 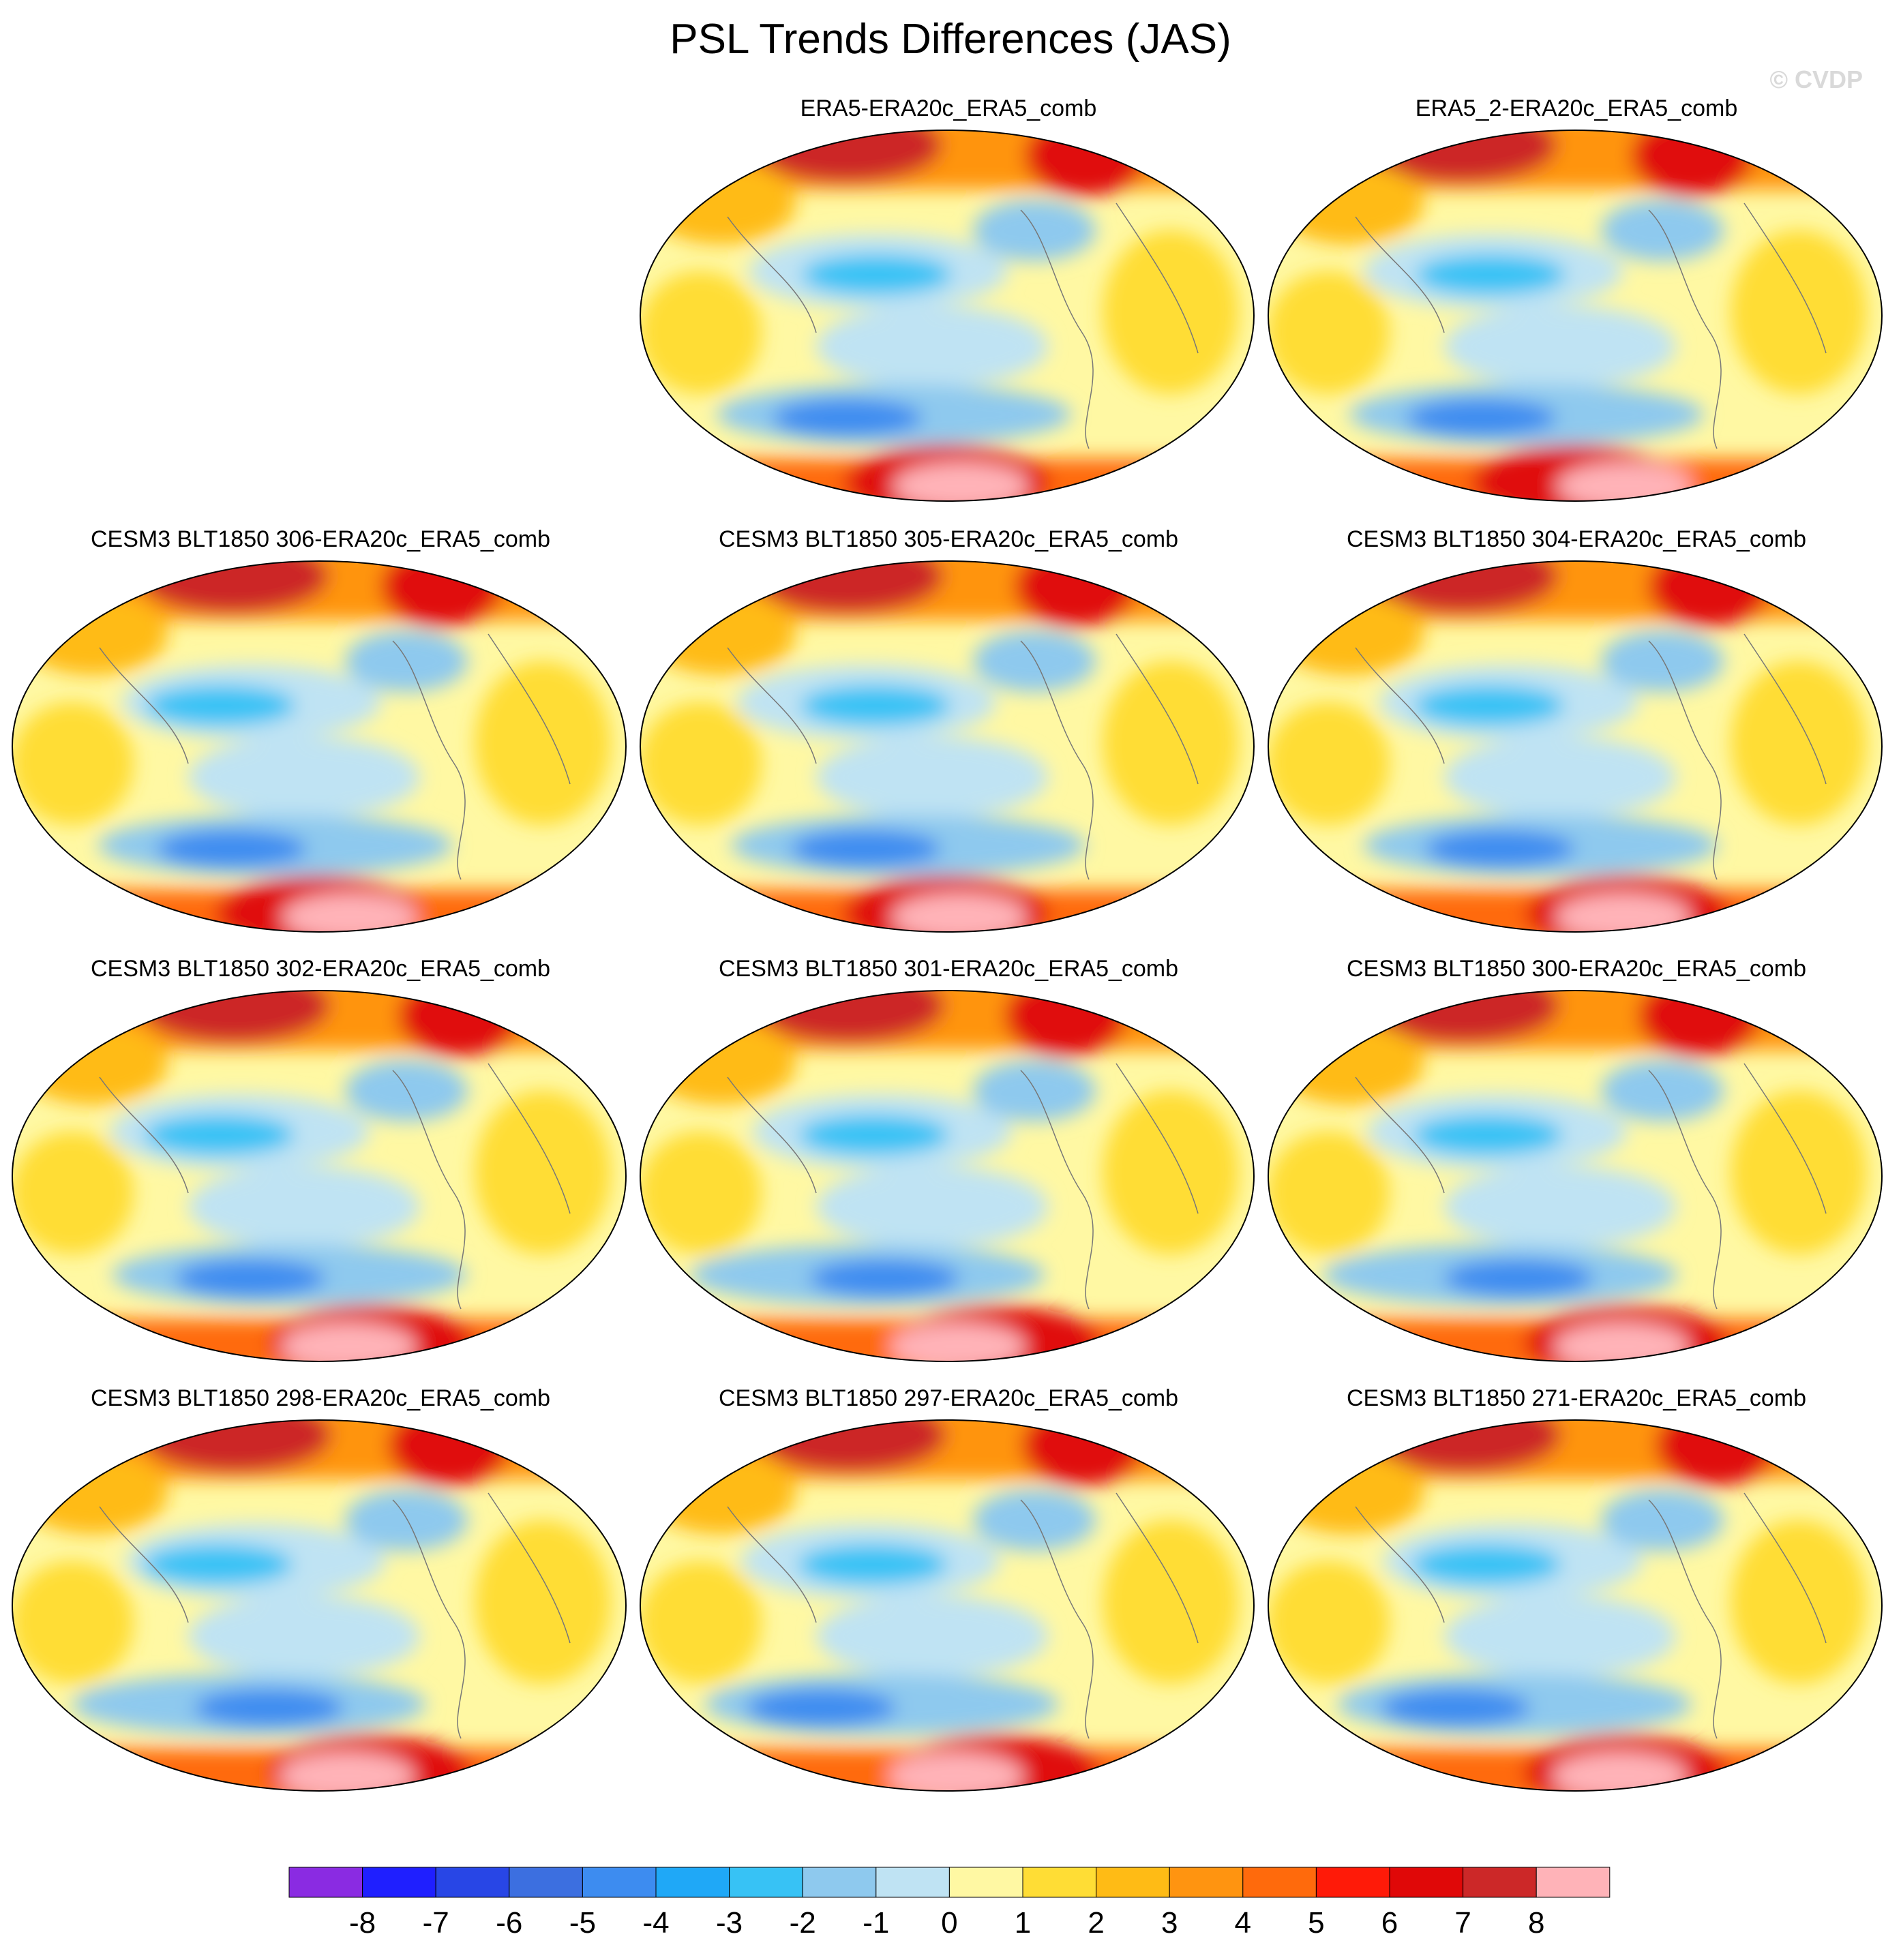 I want to click on panel-title: CESM3 BLT1850 297-ERA20c_ERA5_comb, so click(x=948, y=1398).